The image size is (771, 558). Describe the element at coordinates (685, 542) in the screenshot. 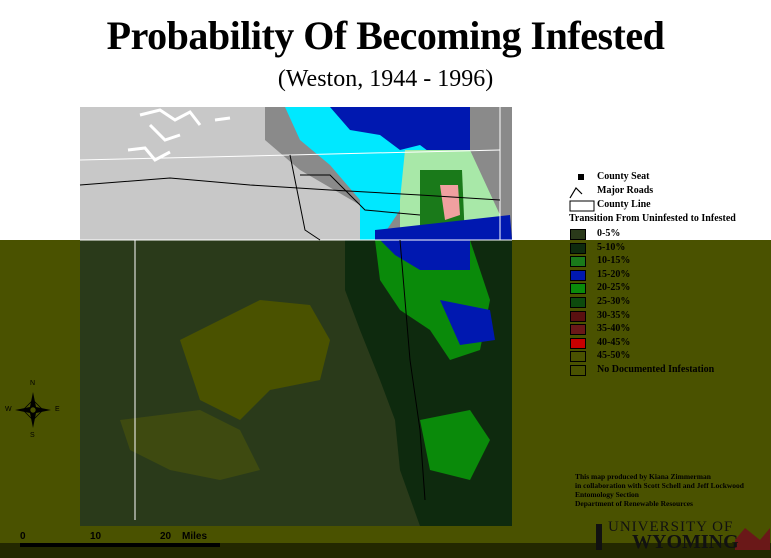

I see `logo-line-2: WYOMING` at that location.